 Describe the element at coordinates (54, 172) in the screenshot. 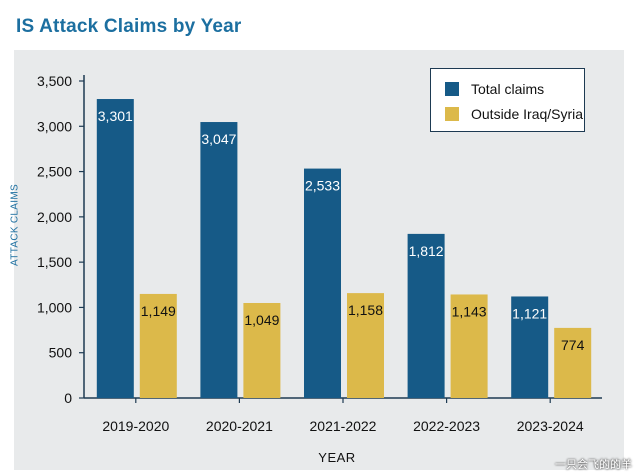

I see `y-tick-label: 2,500` at that location.